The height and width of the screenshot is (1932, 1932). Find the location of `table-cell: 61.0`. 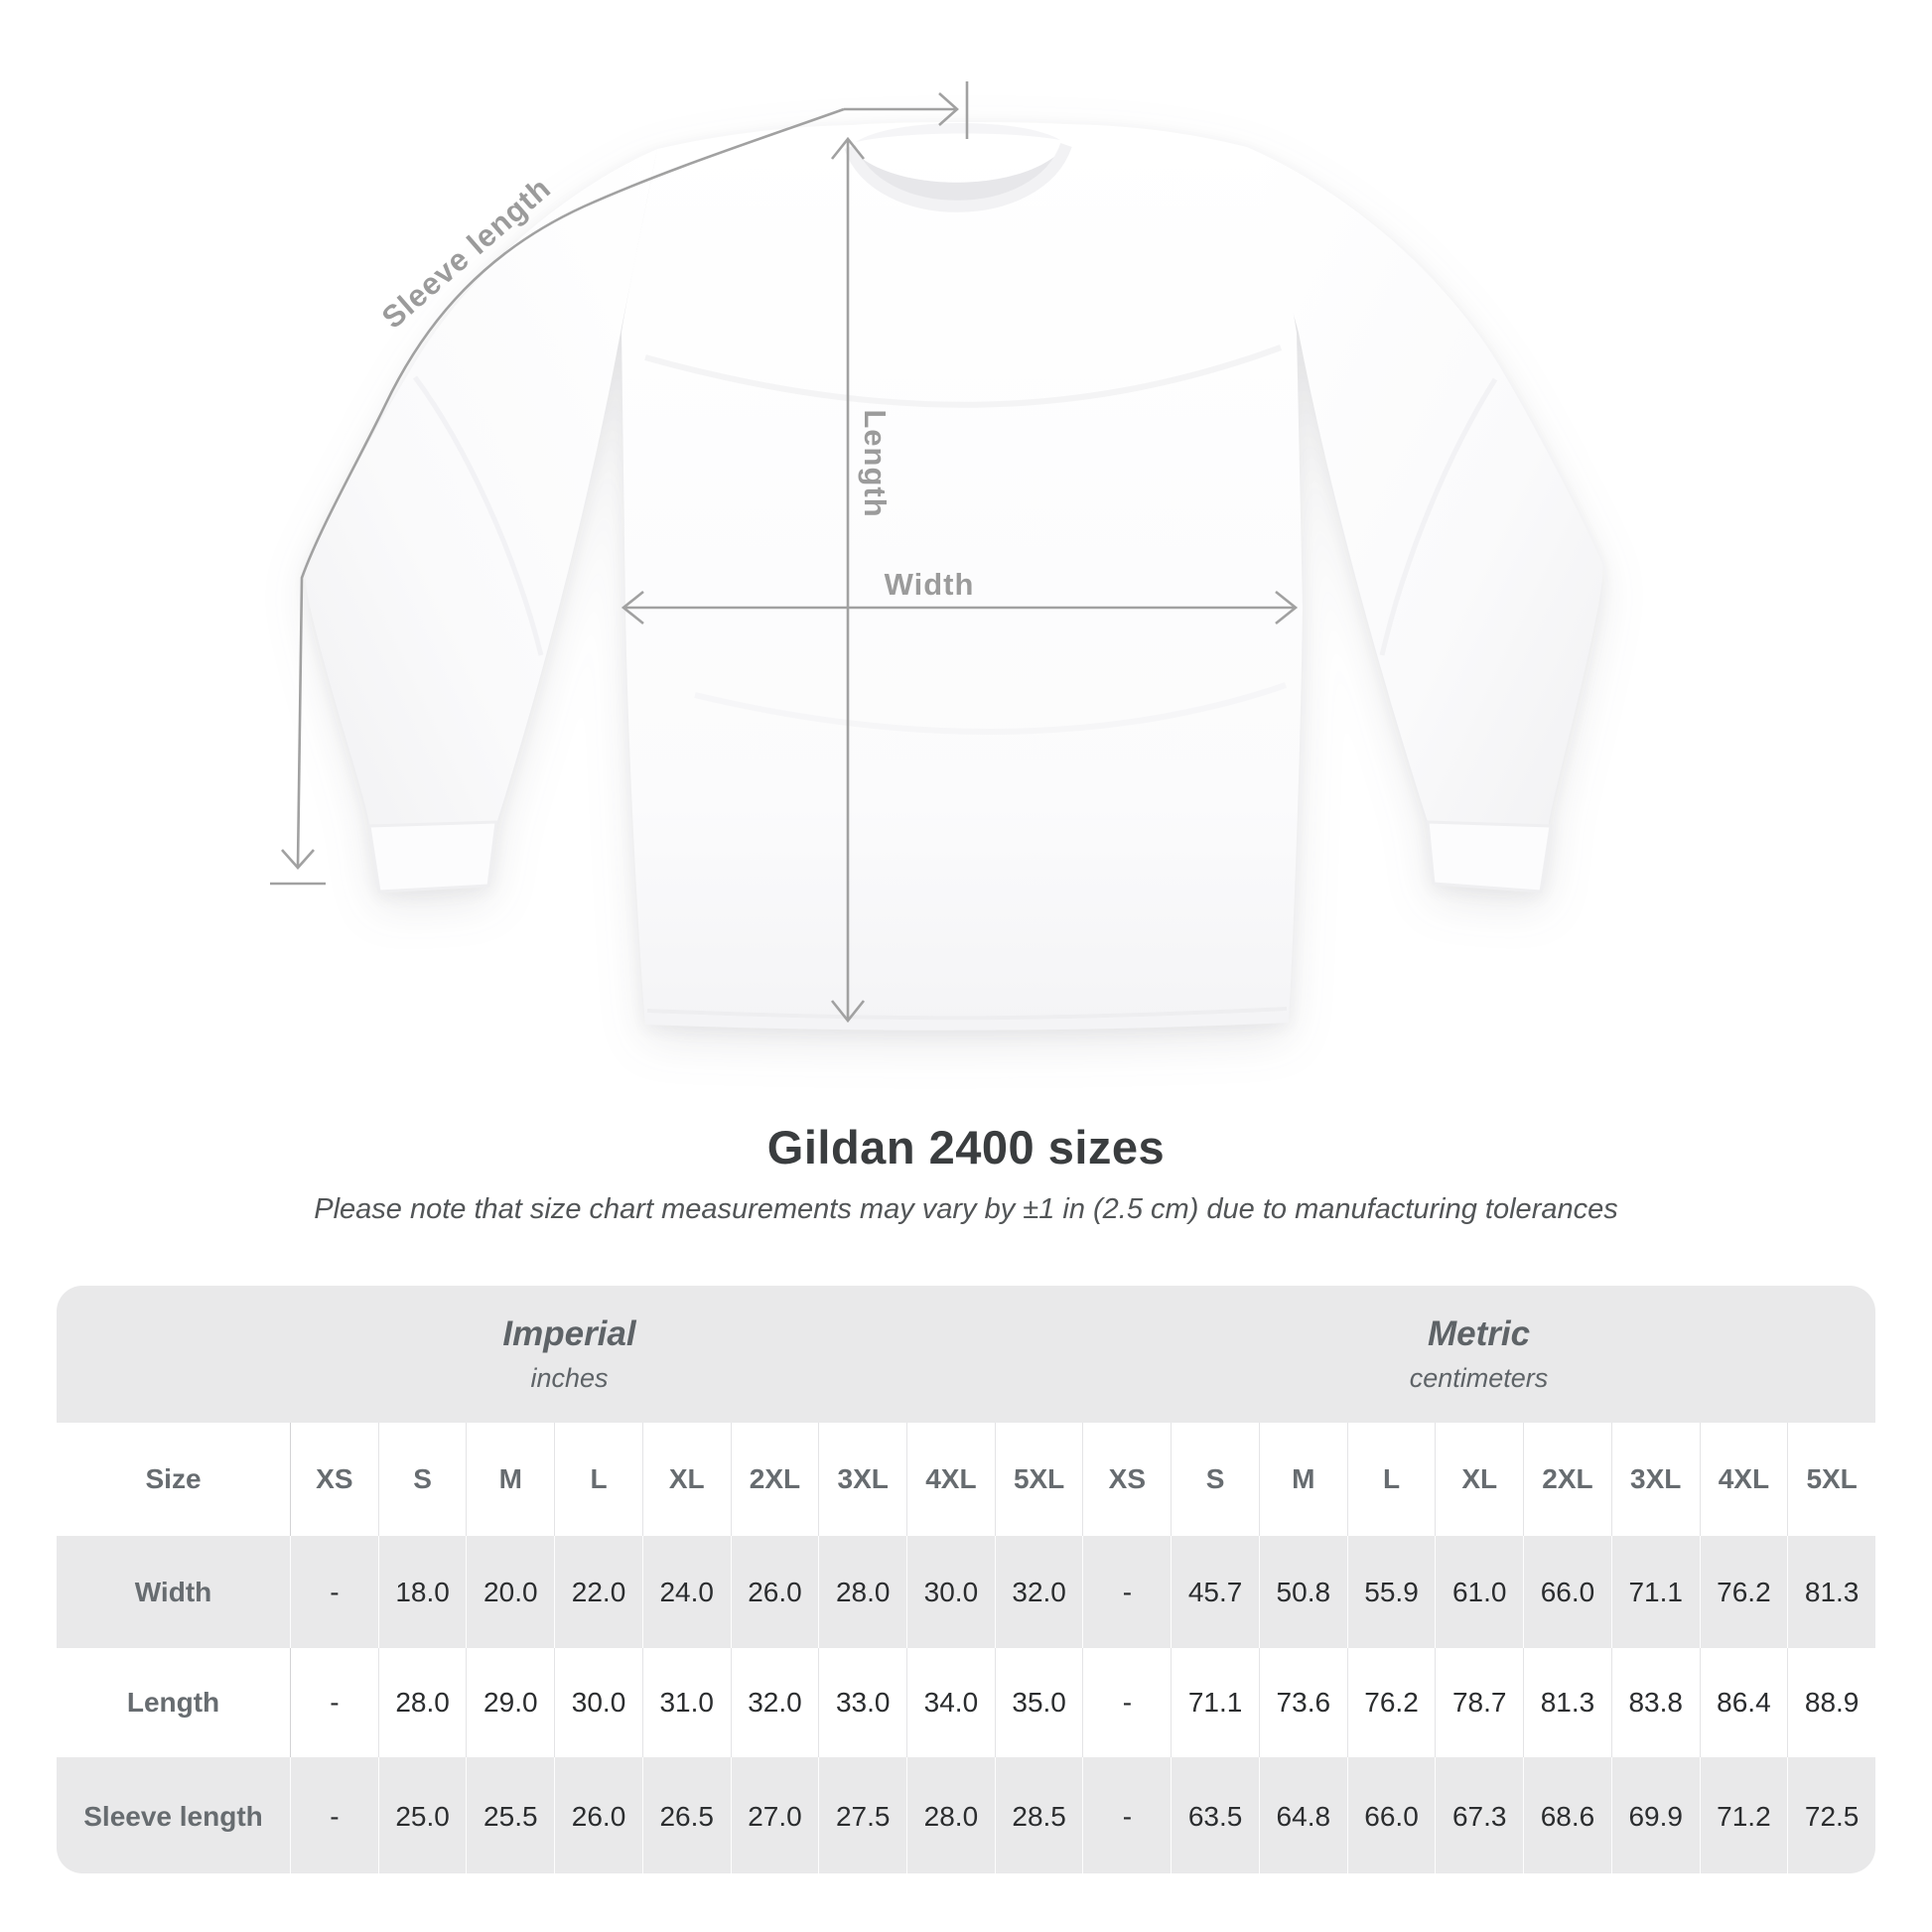

table-cell: 61.0 is located at coordinates (1479, 1592).